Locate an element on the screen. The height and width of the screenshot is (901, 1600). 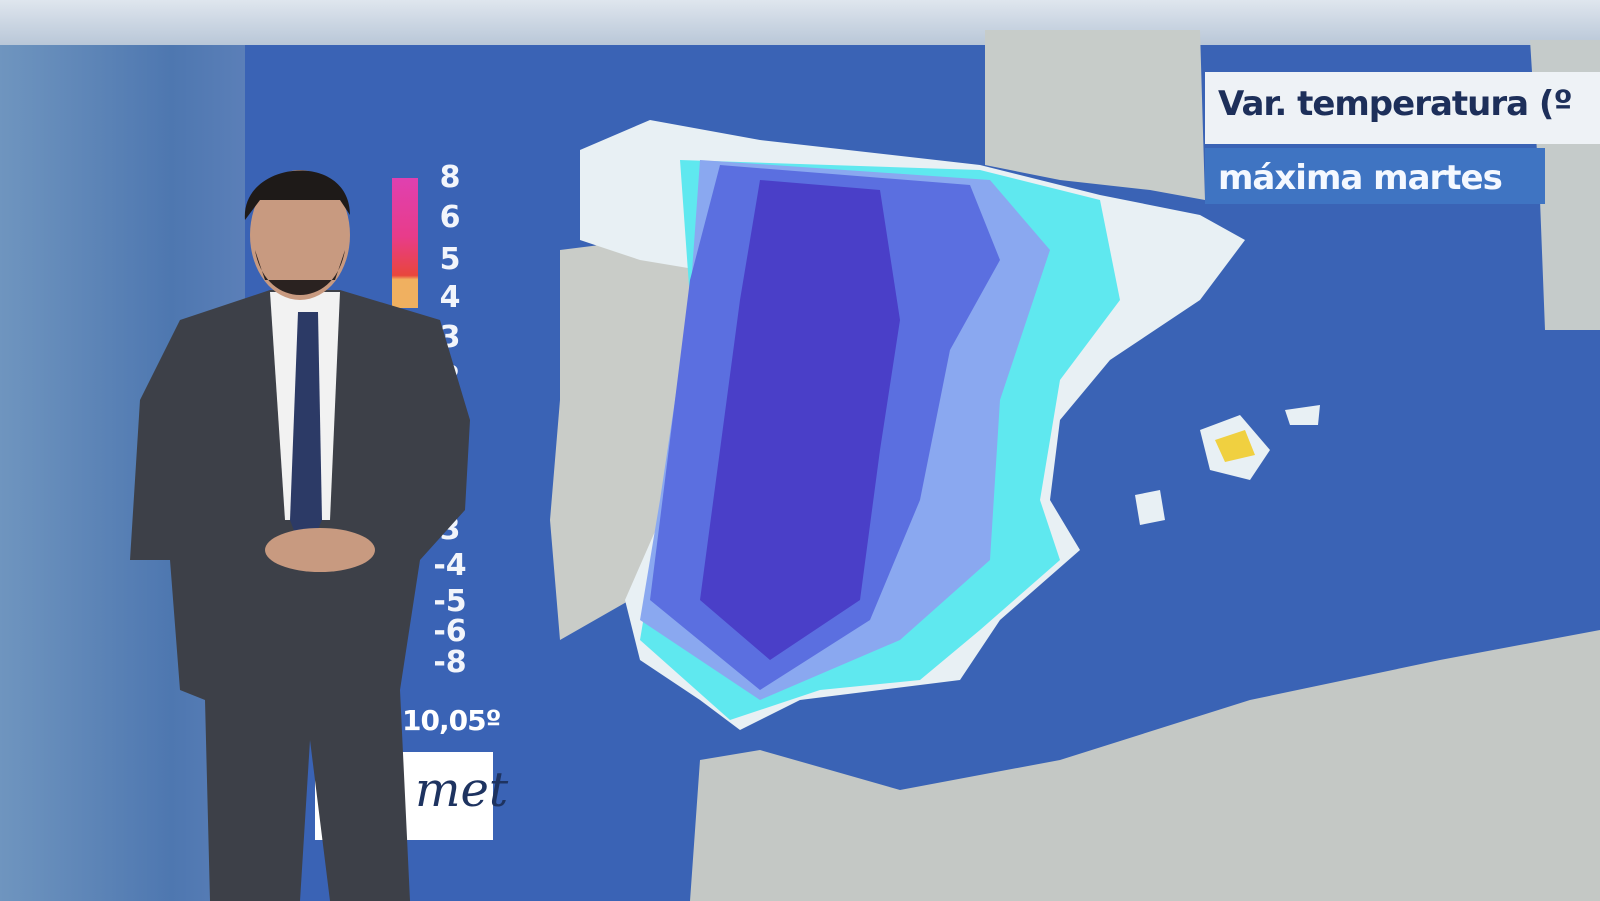
mallorca-warm-zone is located at coordinates (1235, 446).